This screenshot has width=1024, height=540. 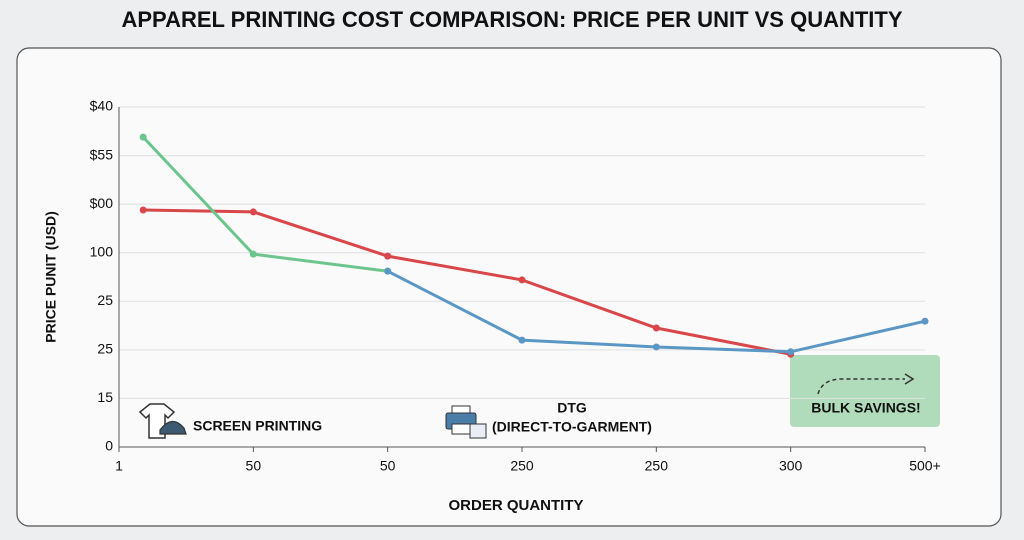 I want to click on legend-label: (DIRECT-TO-GARMENT), so click(x=572, y=427).